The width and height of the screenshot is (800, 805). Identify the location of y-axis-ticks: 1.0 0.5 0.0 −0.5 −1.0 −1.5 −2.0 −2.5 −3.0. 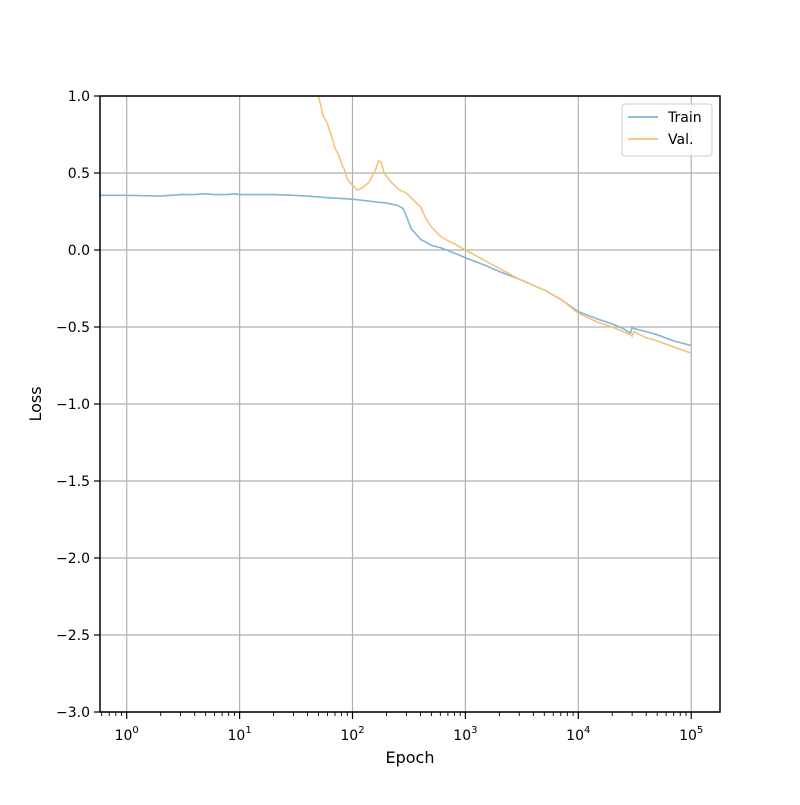
(78, 405).